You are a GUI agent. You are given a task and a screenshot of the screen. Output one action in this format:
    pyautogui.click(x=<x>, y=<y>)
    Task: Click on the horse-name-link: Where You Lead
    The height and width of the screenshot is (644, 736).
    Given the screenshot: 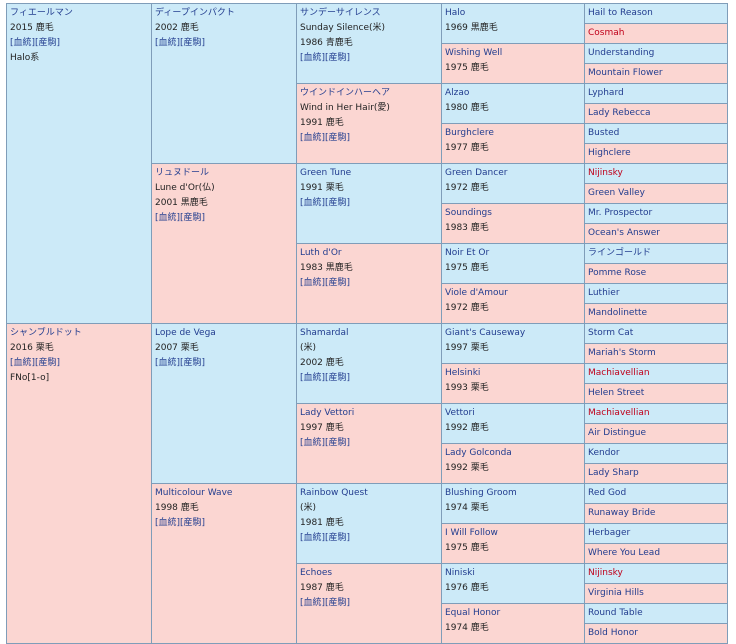 What is the action you would take?
    pyautogui.click(x=624, y=553)
    